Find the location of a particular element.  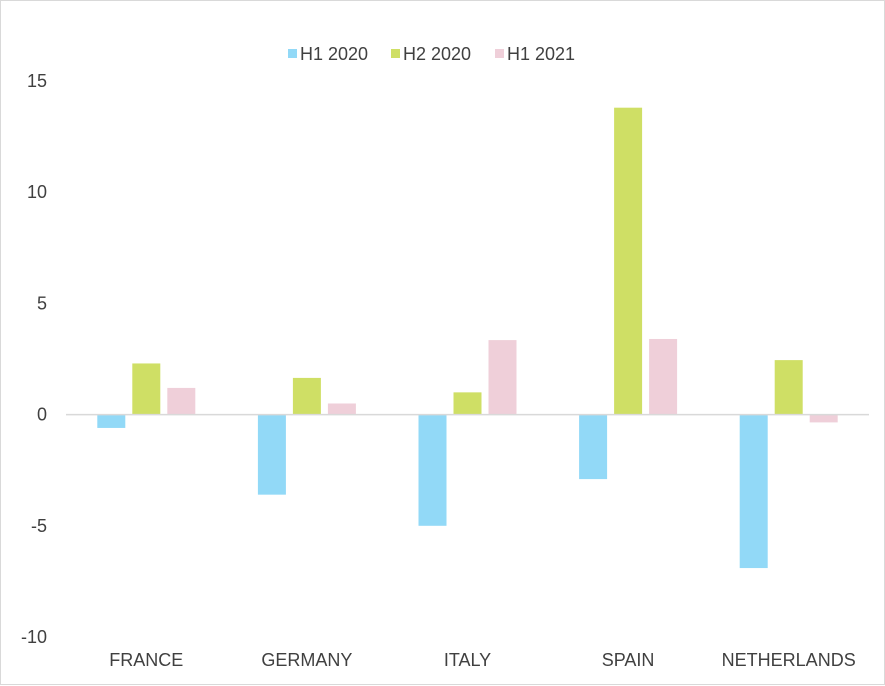

bar-germany-h1-2021 is located at coordinates (341, 409).